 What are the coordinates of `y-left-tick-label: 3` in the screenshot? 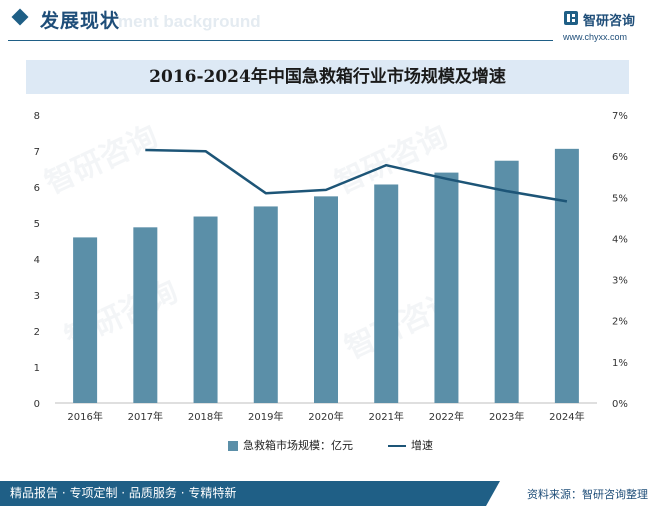 It's located at (37, 296).